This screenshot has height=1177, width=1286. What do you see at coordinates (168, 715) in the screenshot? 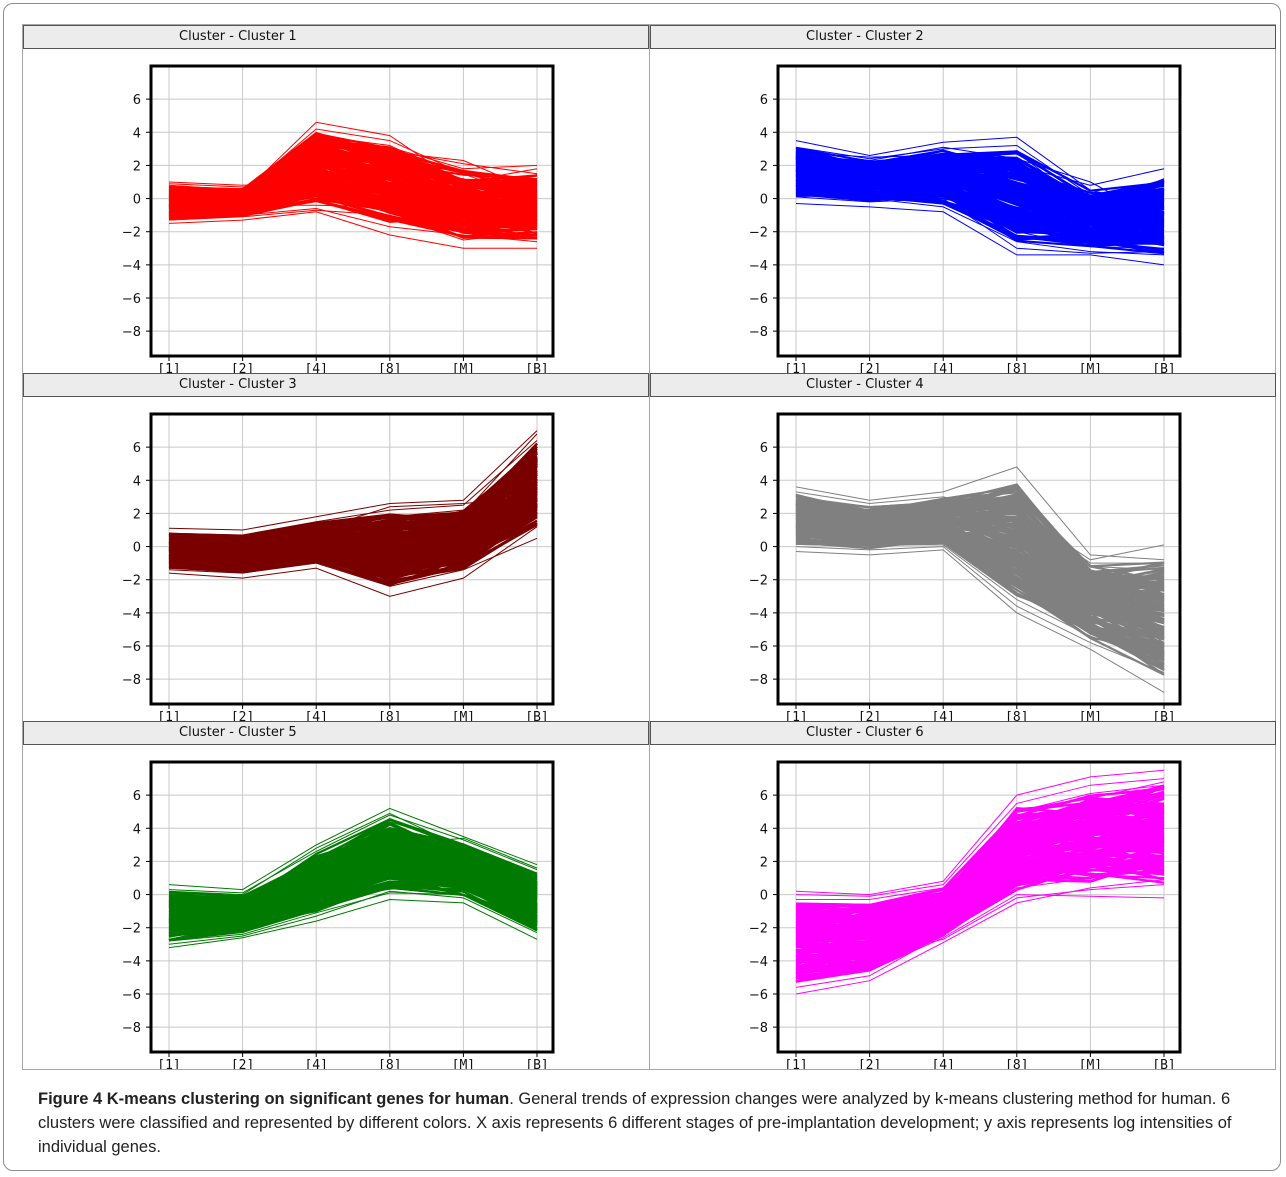
I see `x-tick-label: [1]` at bounding box center [168, 715].